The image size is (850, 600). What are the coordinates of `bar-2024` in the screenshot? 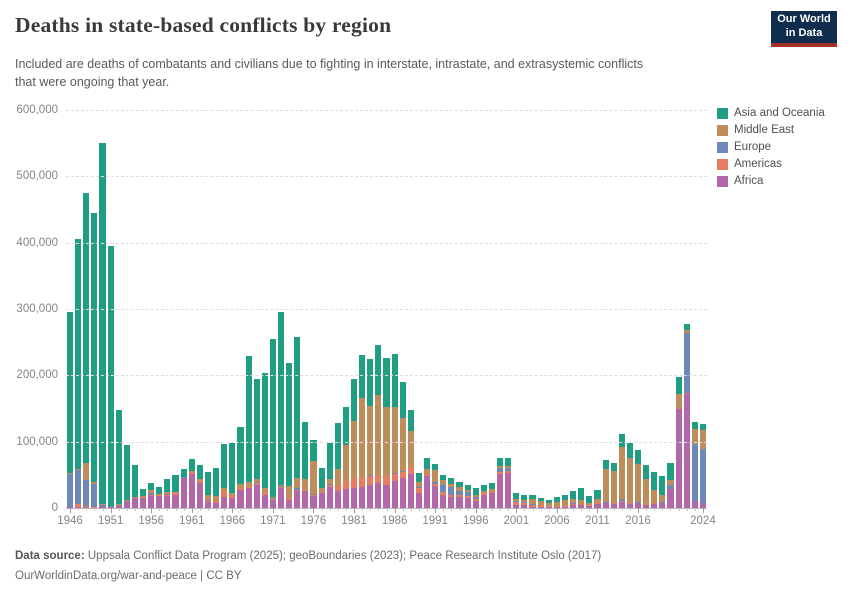 It's located at (702, 466).